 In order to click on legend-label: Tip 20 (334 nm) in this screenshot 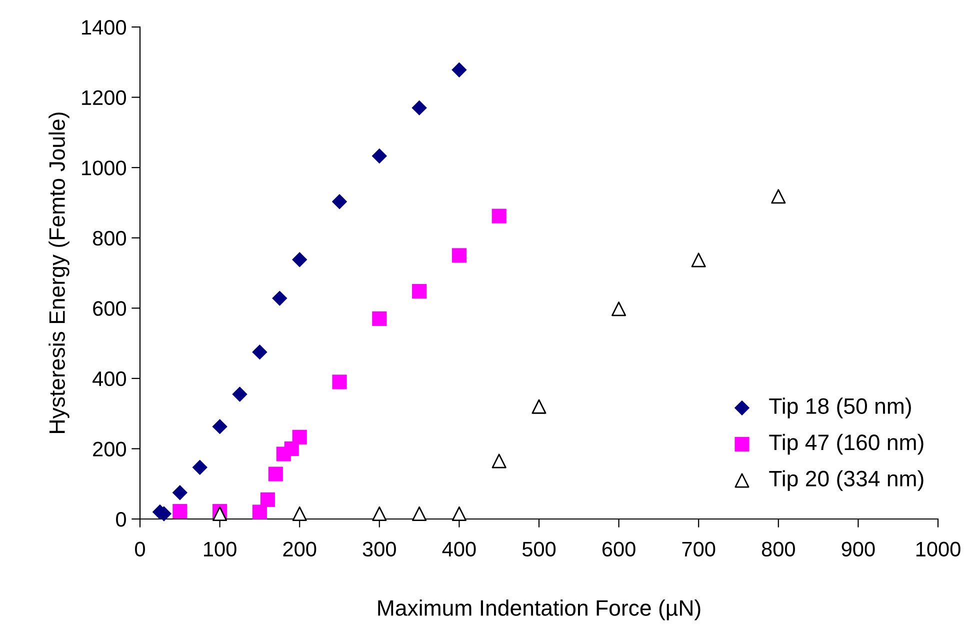, I will do `click(846, 480)`.